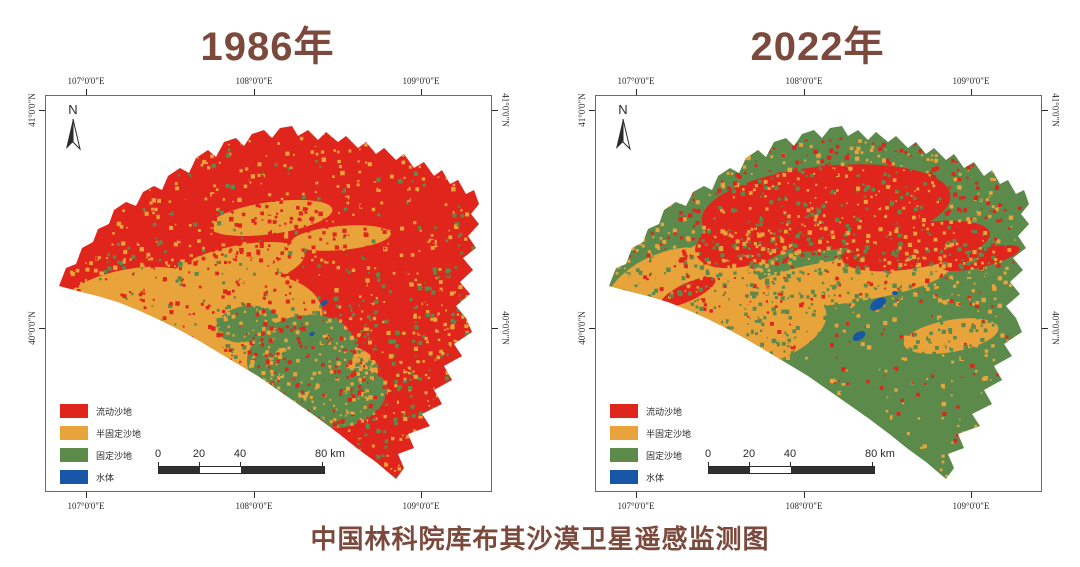  Describe the element at coordinates (790, 454) in the screenshot. I see `scale-label: 40` at that location.